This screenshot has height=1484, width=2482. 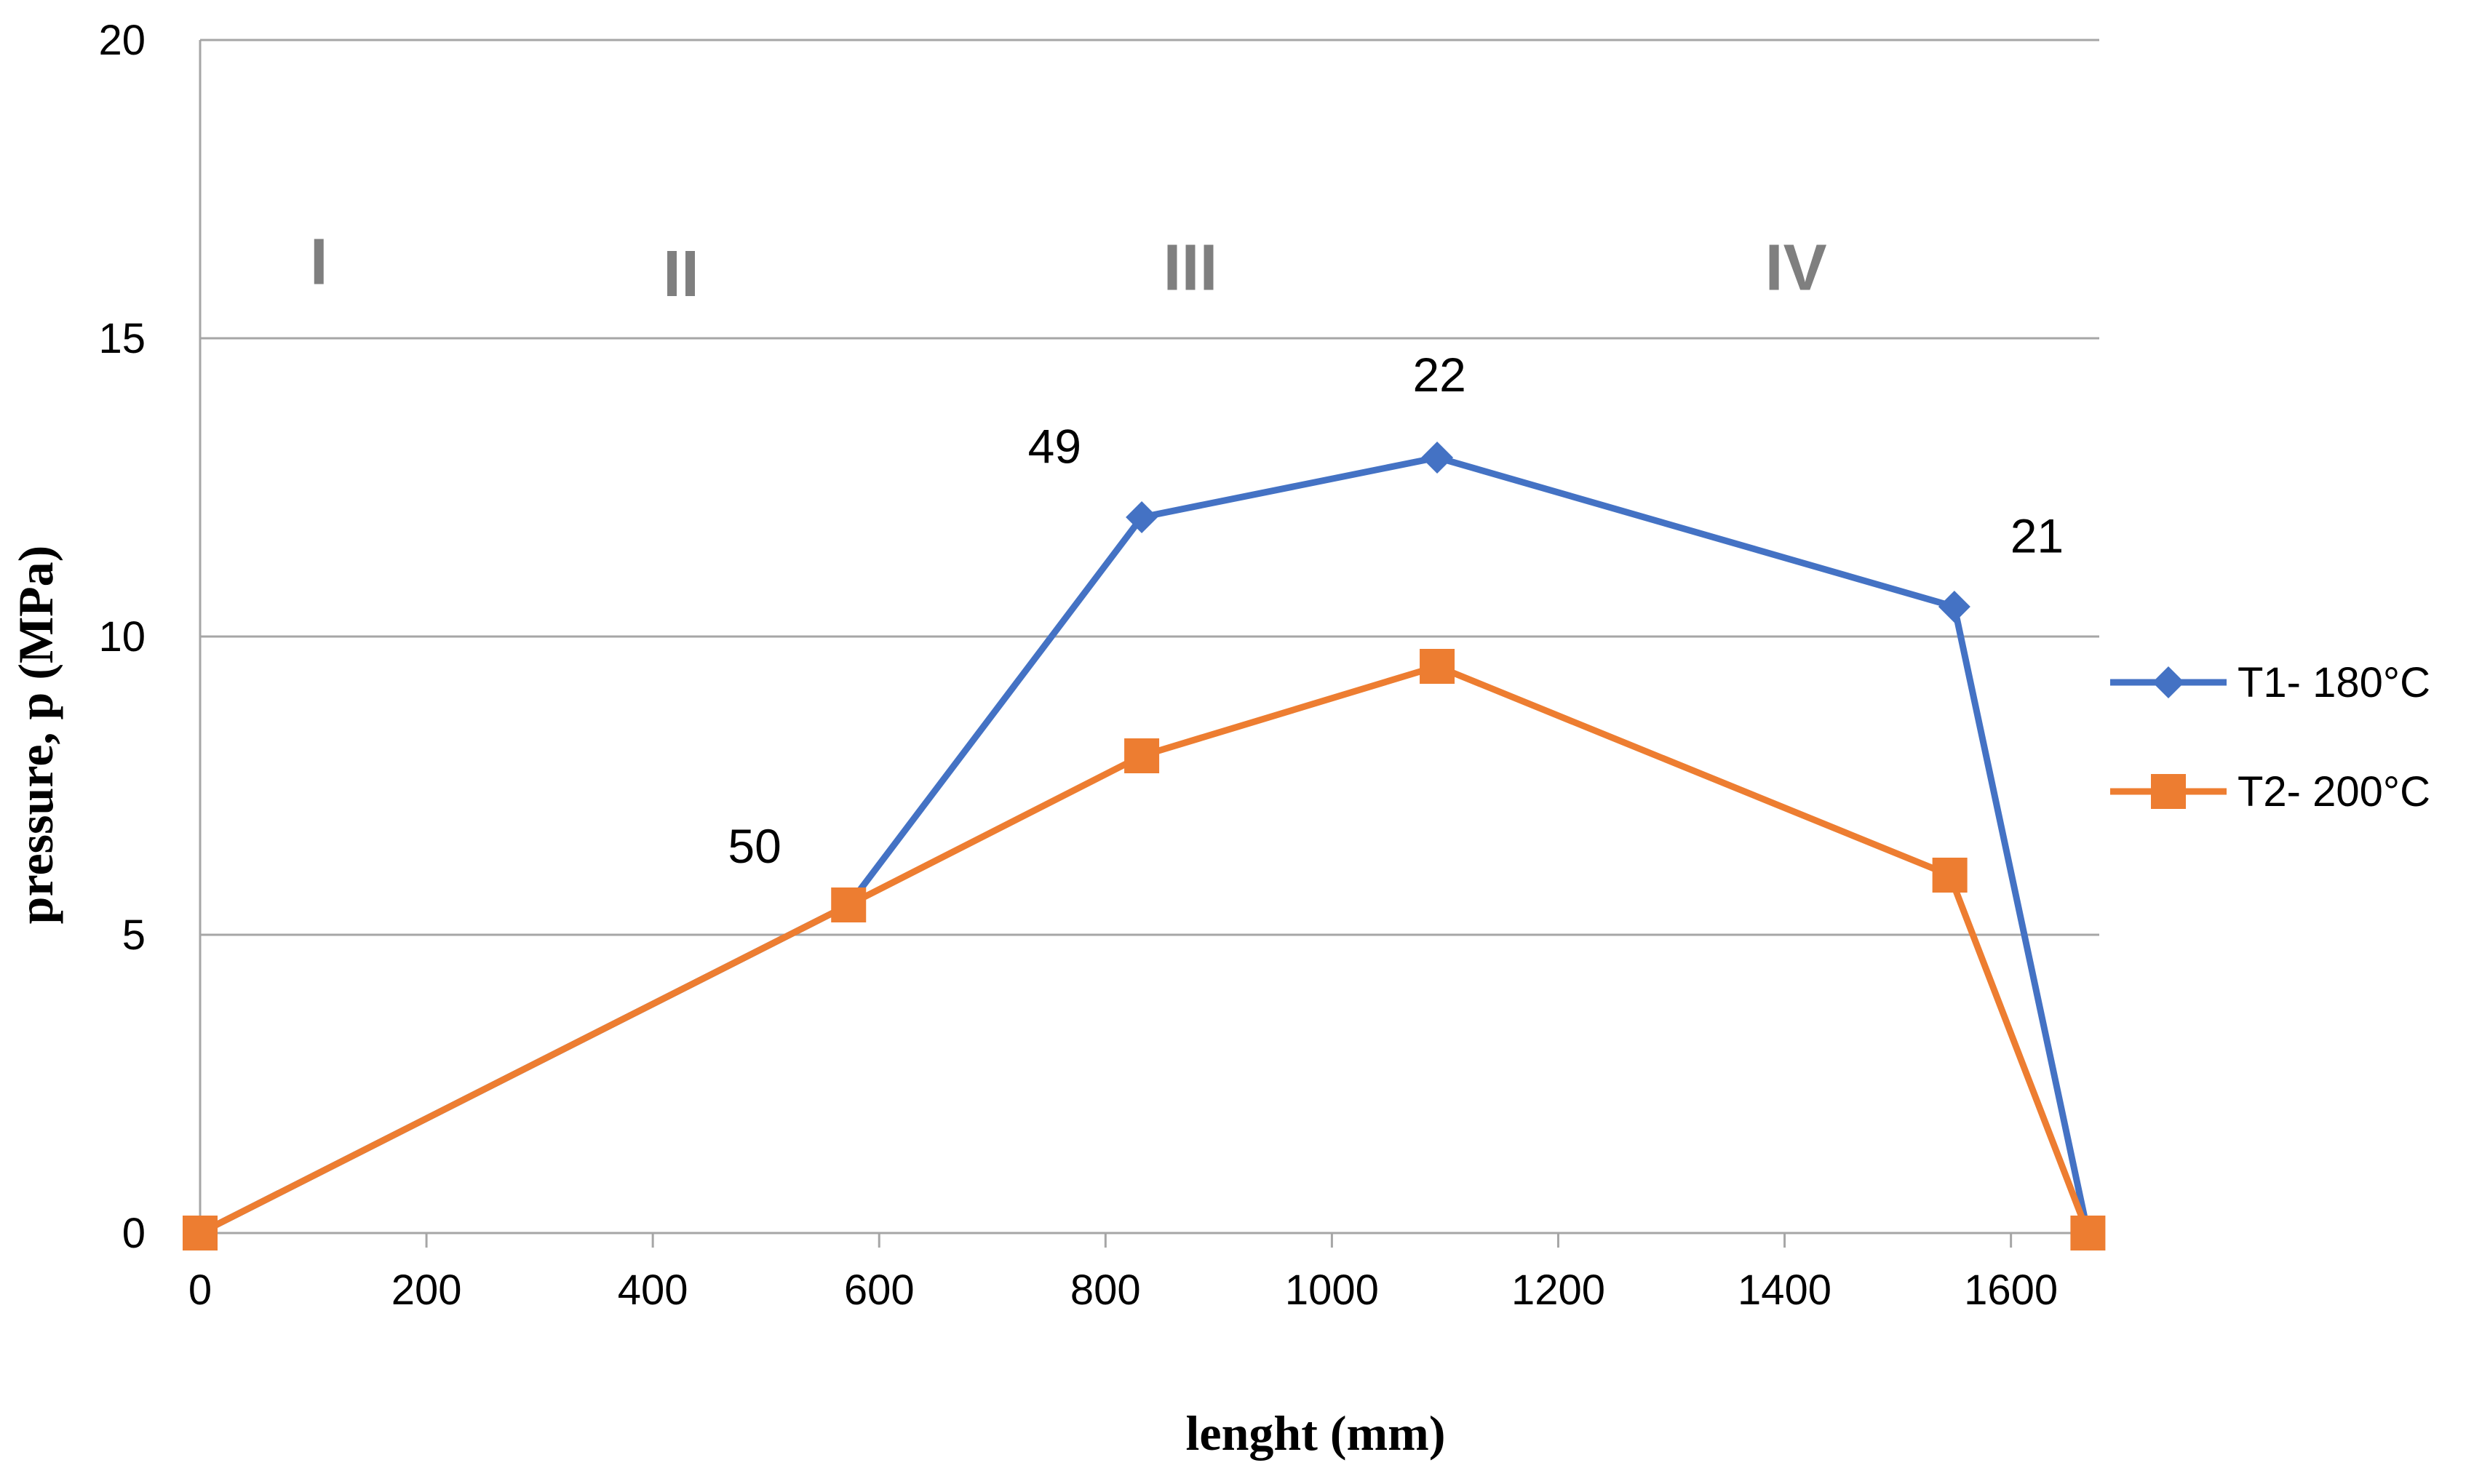 What do you see at coordinates (2334, 791) in the screenshot?
I see `legend-label: T2- 200°C` at bounding box center [2334, 791].